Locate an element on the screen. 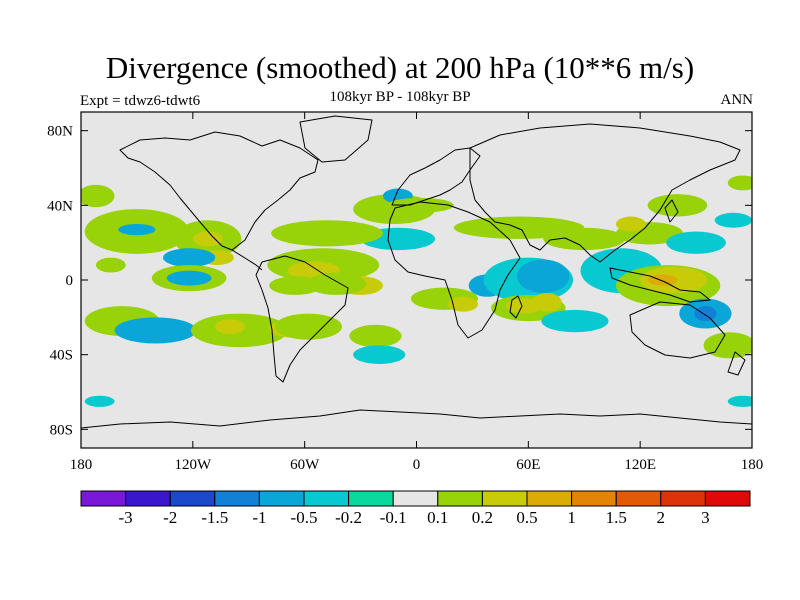  colorbar-label: -0.2 is located at coordinates (348, 517).